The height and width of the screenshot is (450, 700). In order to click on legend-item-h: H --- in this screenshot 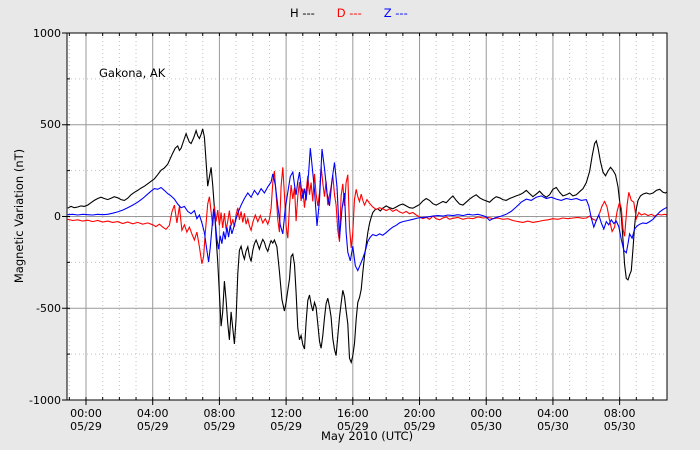, I will do `click(302, 13)`.